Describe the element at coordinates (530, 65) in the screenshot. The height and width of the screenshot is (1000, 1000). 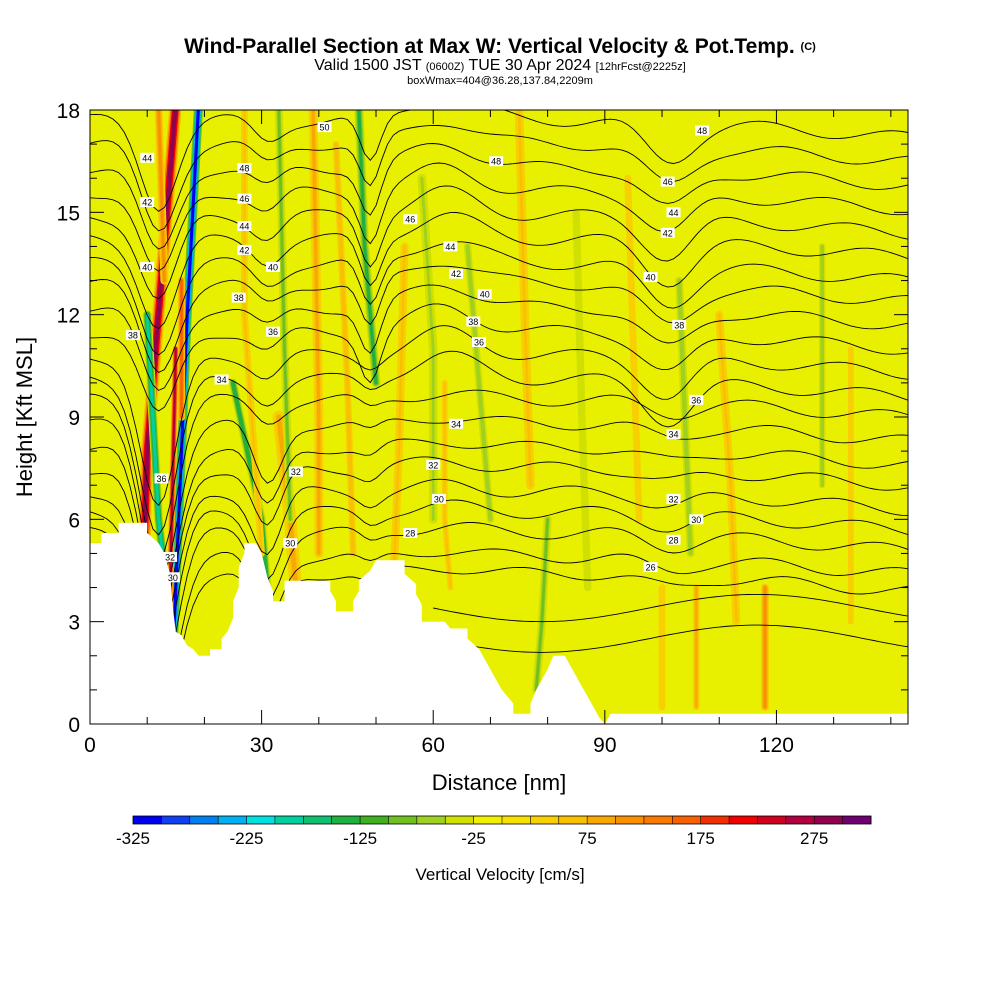
I see `valid-date: TUE 30 Apr 2024` at that location.